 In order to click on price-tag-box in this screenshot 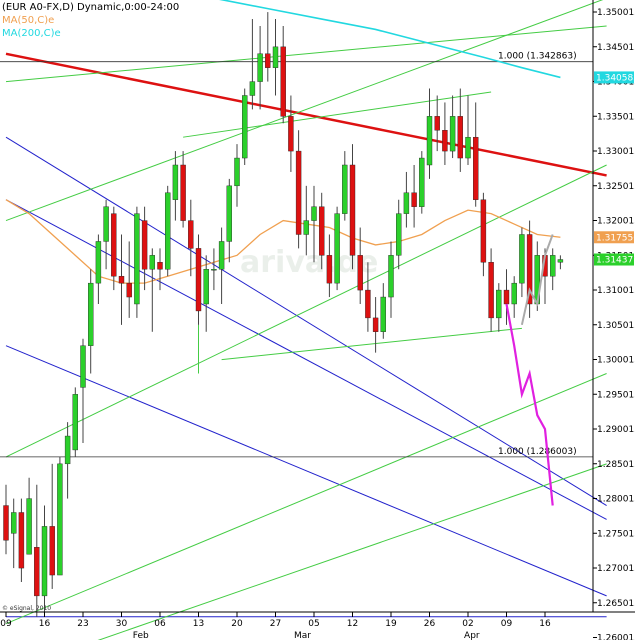, I will do `click(614, 77)`.